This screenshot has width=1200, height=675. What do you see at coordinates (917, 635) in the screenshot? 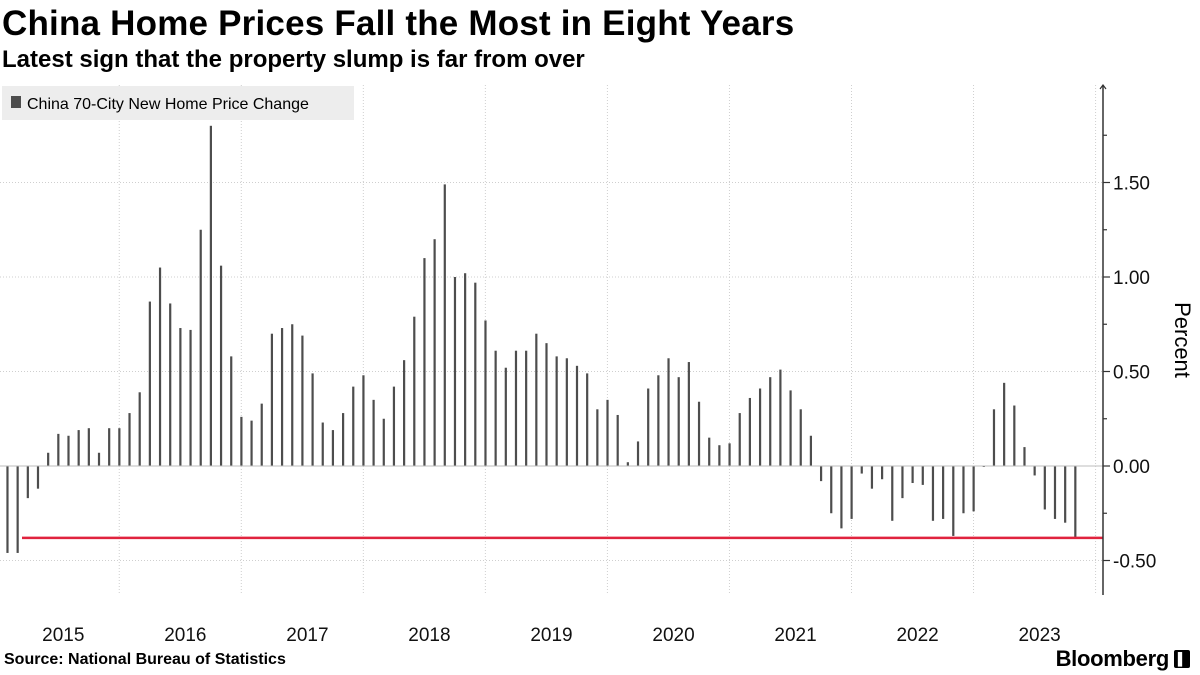
I see `x-tick-label: 2022` at bounding box center [917, 635].